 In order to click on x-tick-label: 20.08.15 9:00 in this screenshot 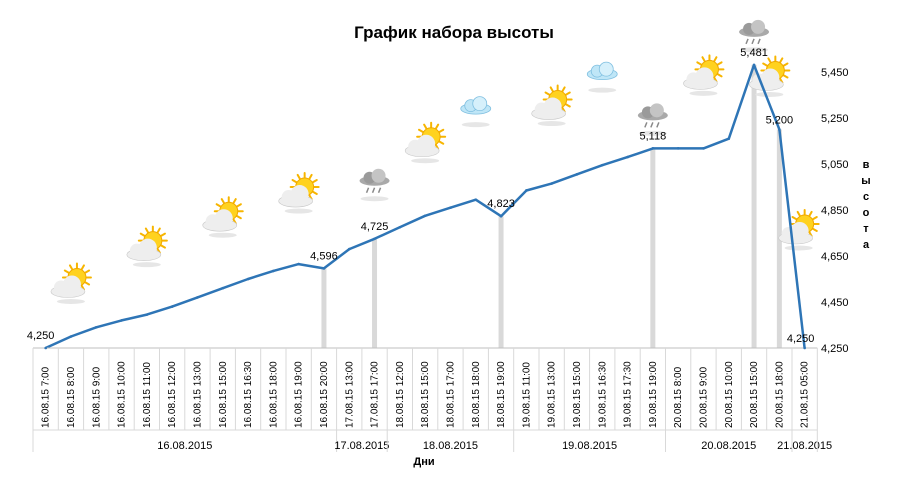, I will do `click(703, 397)`.